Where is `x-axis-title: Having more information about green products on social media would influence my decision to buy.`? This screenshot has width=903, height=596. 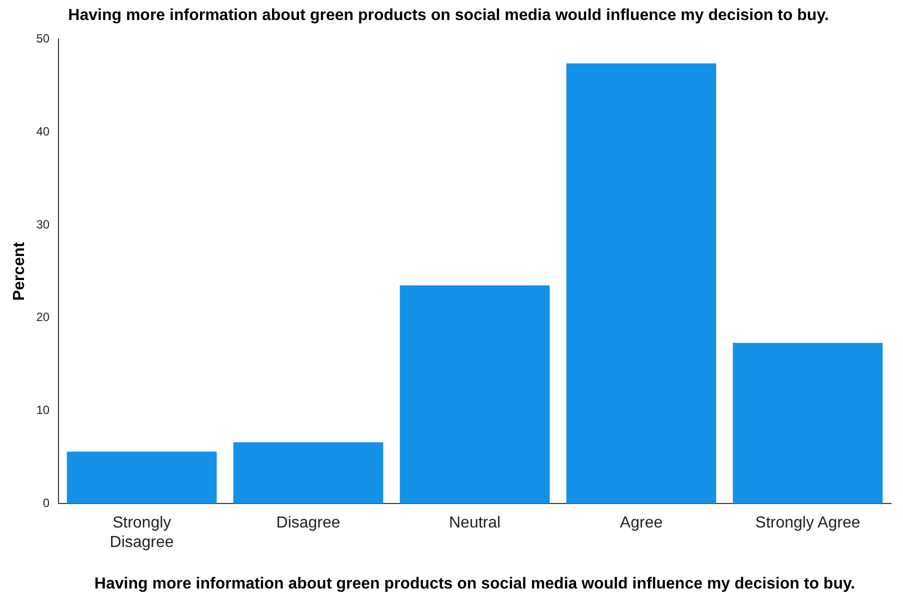
x-axis-title: Having more information about green products on social media would influence my decision to buy. is located at coordinates (475, 583).